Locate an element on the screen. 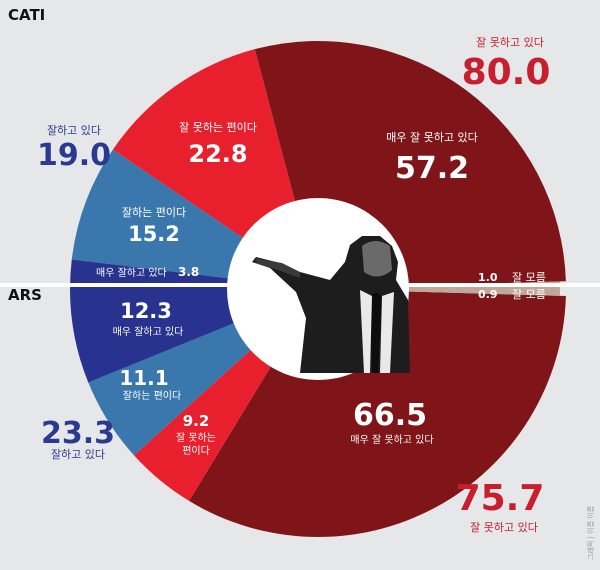  cati-good-total-label: 잘하고 있다 is located at coordinates (74, 130).